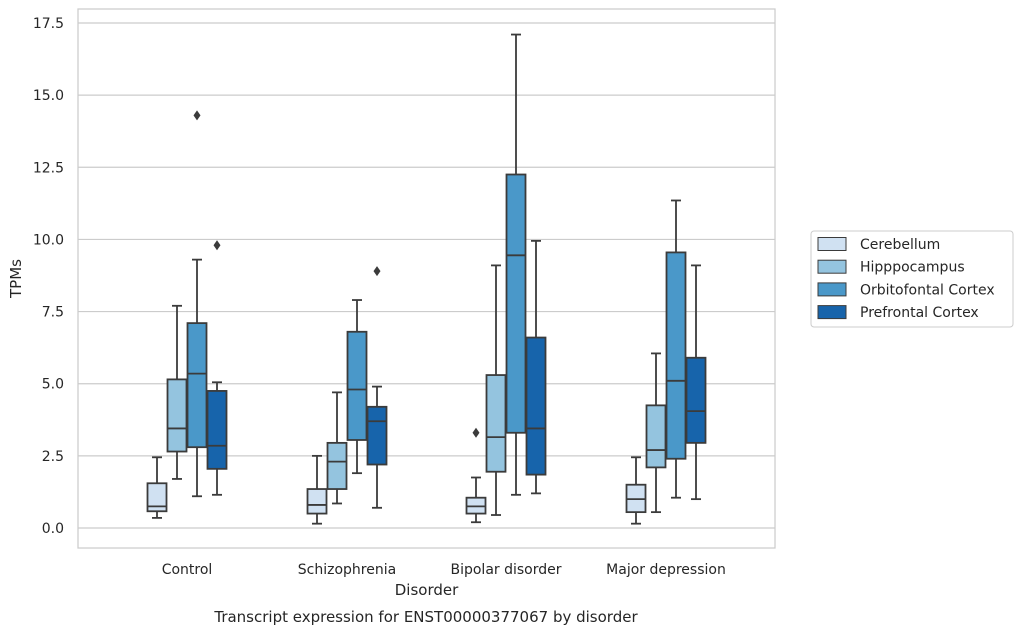 The width and height of the screenshot is (1023, 634). I want to click on y-tick-label: 17.5, so click(48, 24).